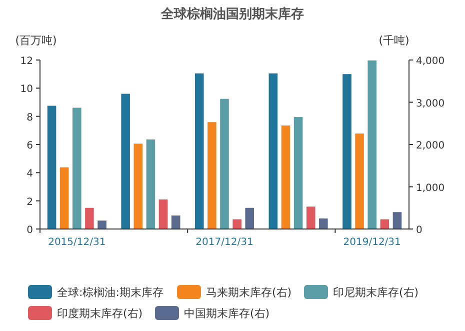 This screenshot has height=331, width=465. What do you see at coordinates (225, 242) in the screenshot?
I see `x-tick-label: 2017/12/31` at bounding box center [225, 242].